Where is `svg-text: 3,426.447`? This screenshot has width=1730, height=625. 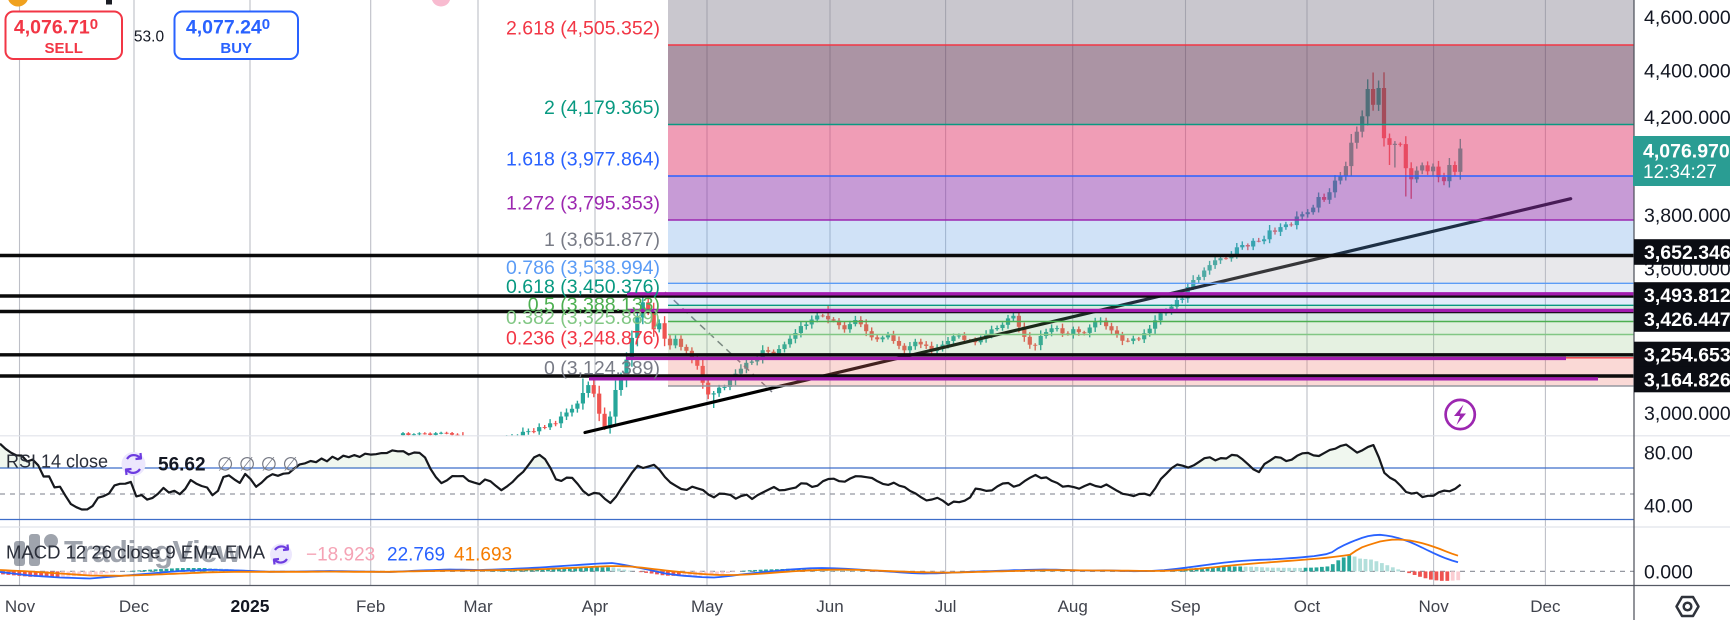 svg-text: 3,426.447 is located at coordinates (1687, 320).